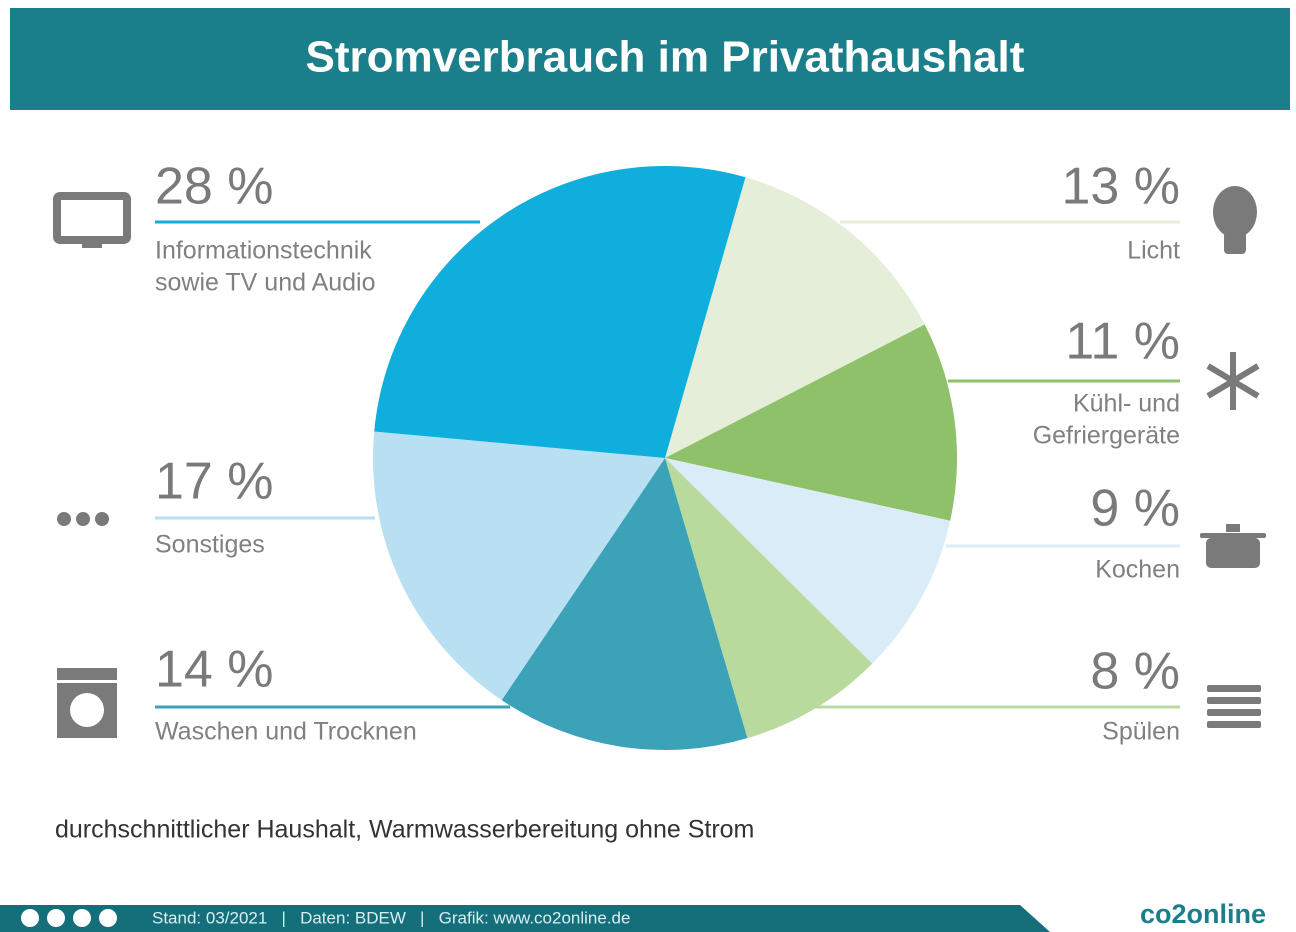 The width and height of the screenshot is (1296, 932). Describe the element at coordinates (1126, 404) in the screenshot. I see `category-label: Kühl- und` at that location.